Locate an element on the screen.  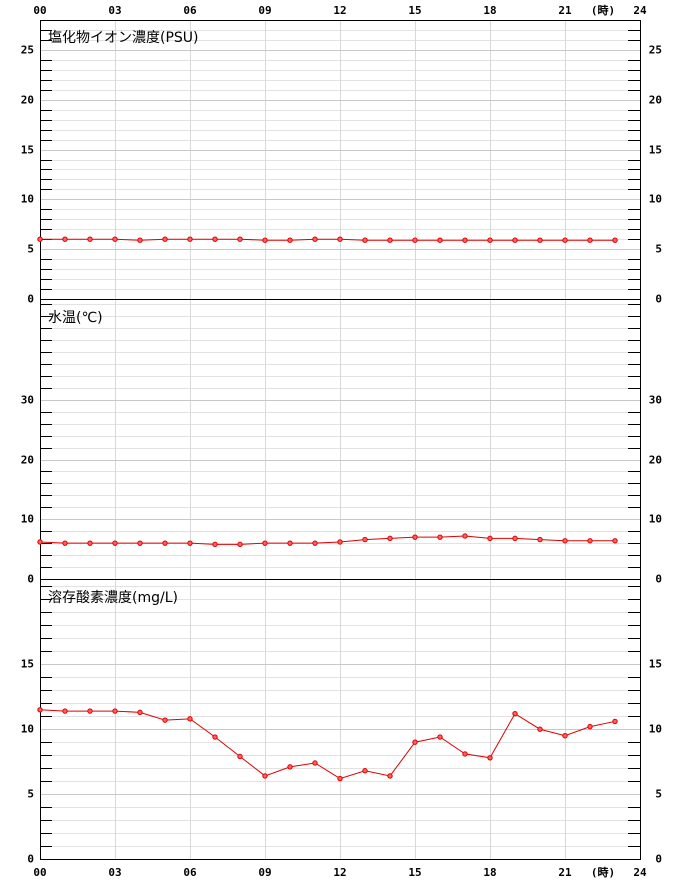
panel-title: 水温(℃) is located at coordinates (75, 318).